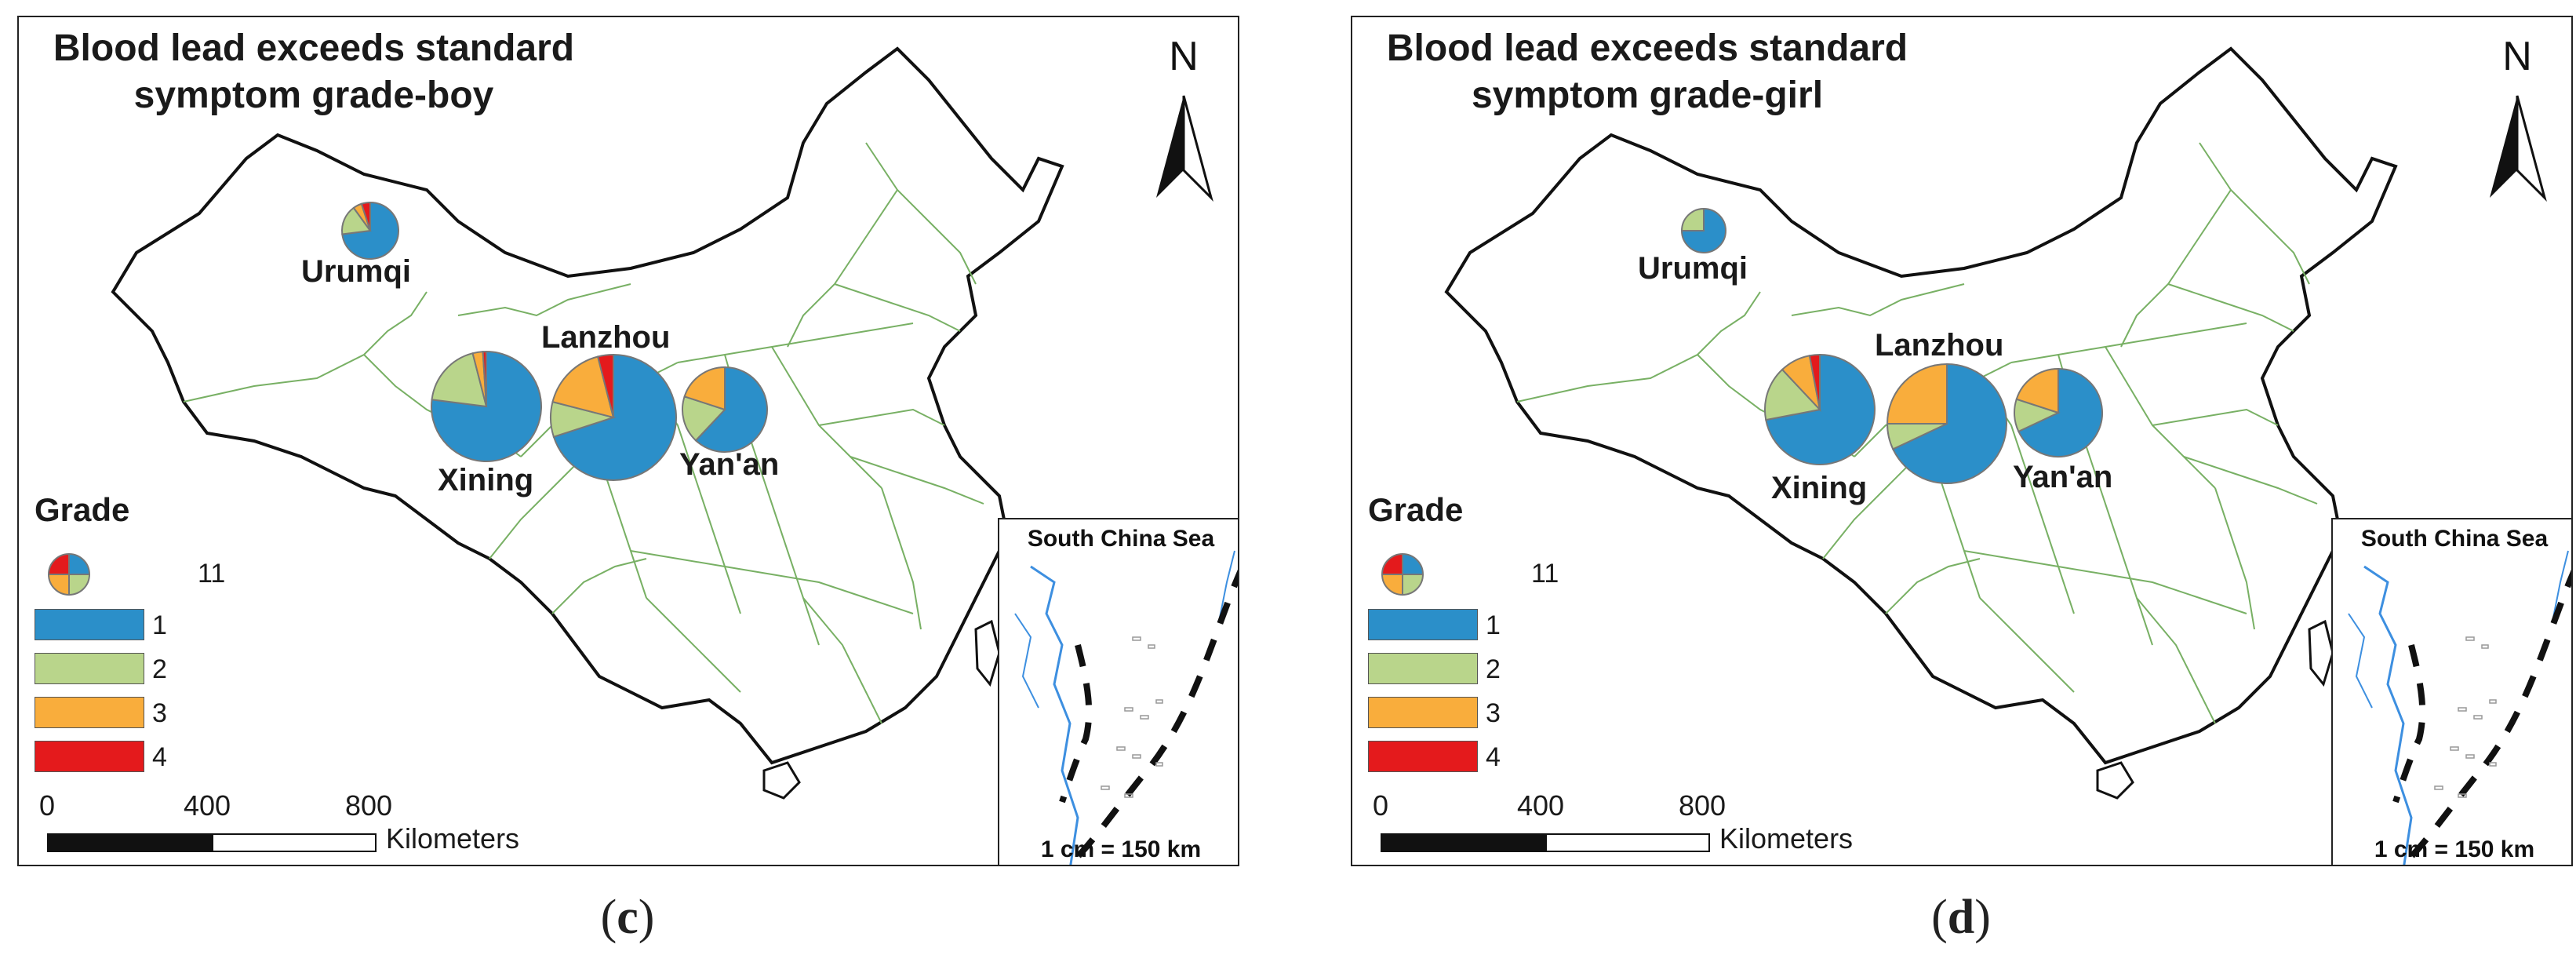  Describe the element at coordinates (313, 95) in the screenshot. I see `map-title-line2: symptom grade-boy` at that location.